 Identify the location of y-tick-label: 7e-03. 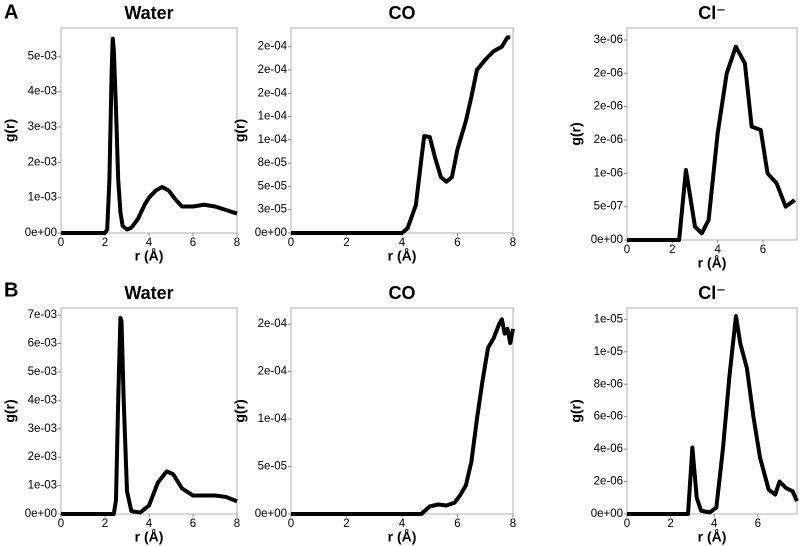
(42, 315).